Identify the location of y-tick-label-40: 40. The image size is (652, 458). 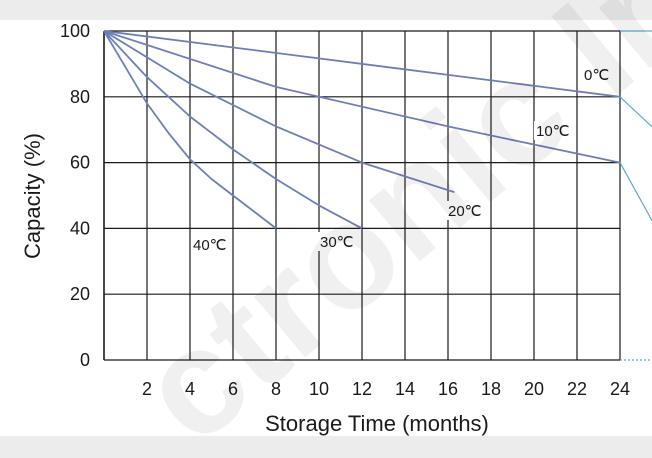
(80, 228).